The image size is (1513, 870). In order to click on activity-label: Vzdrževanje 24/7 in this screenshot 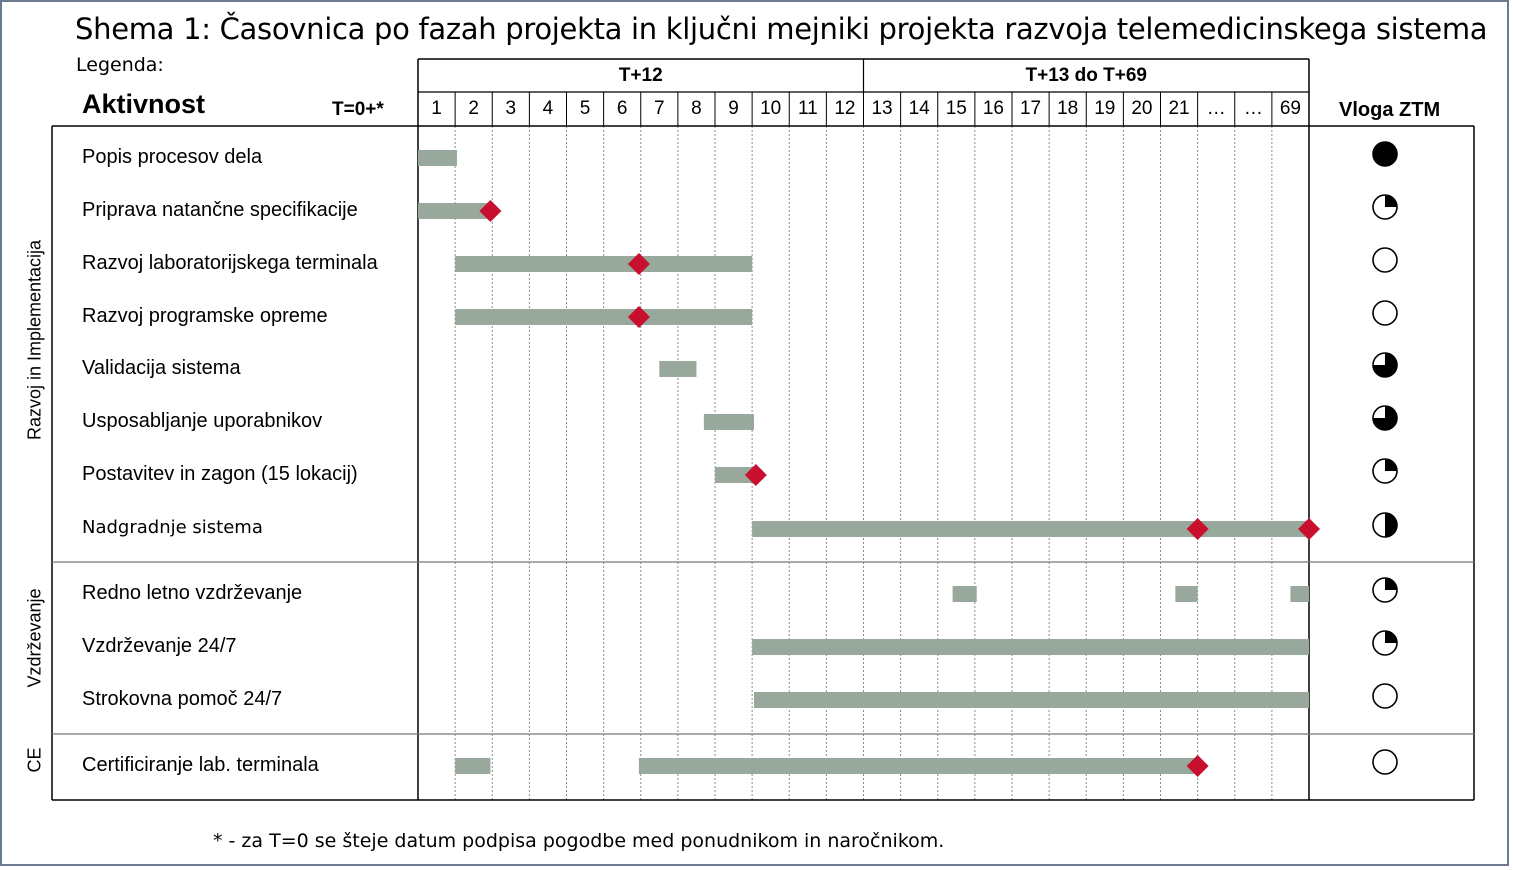, I will do `click(159, 646)`.